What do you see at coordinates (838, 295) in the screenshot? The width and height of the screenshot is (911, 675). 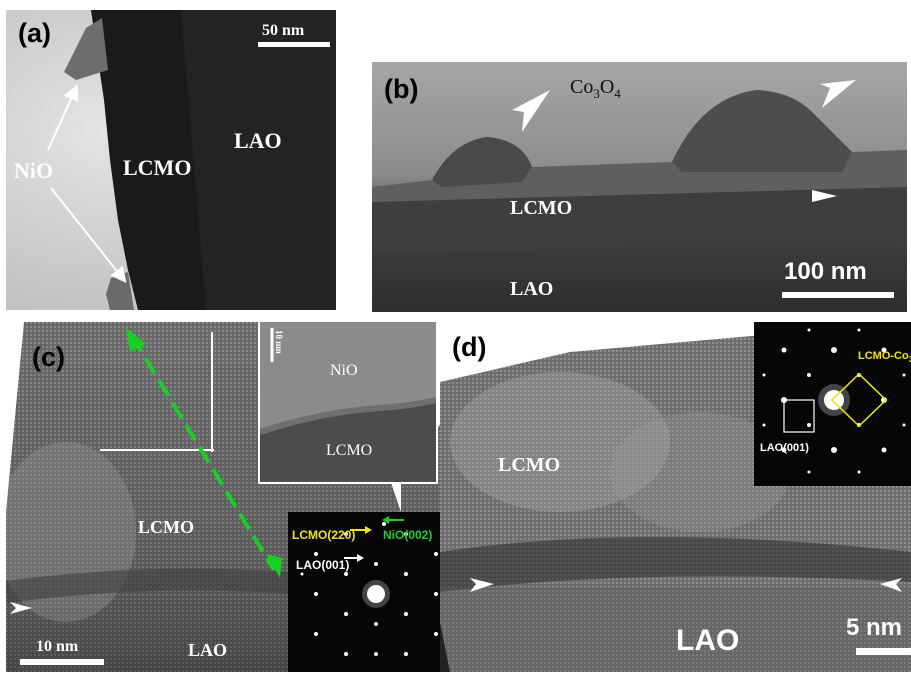 I see `panel-b-scalebar` at bounding box center [838, 295].